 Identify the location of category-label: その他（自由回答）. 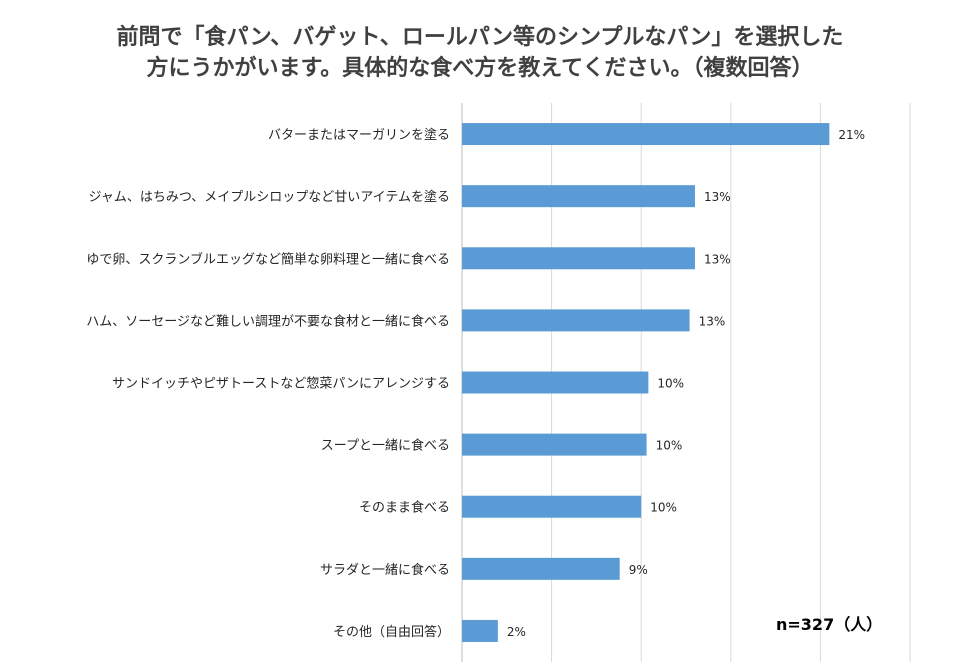
(391, 632).